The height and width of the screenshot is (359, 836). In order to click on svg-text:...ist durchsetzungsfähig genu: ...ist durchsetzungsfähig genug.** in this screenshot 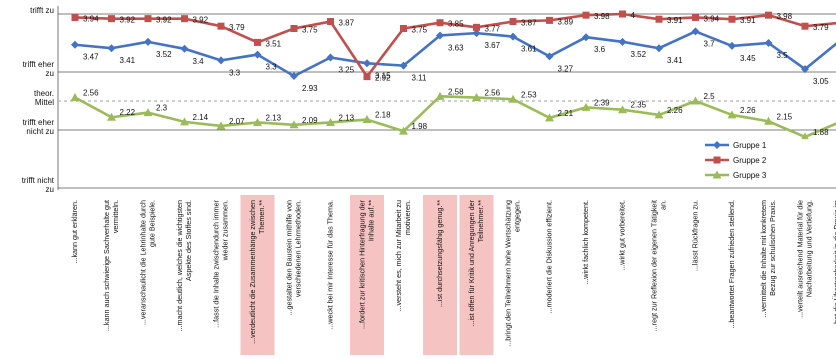, I will do `click(439, 253)`.